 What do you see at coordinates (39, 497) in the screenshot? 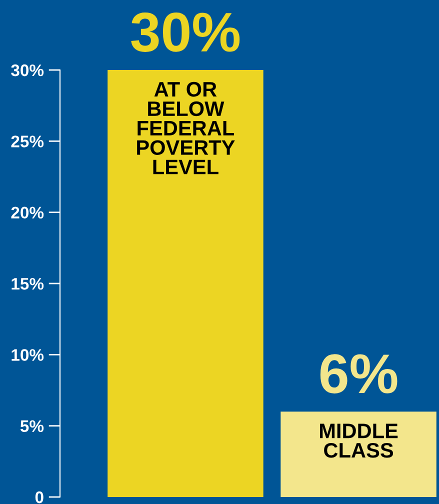
I see `y-tick-label: 0` at bounding box center [39, 497].